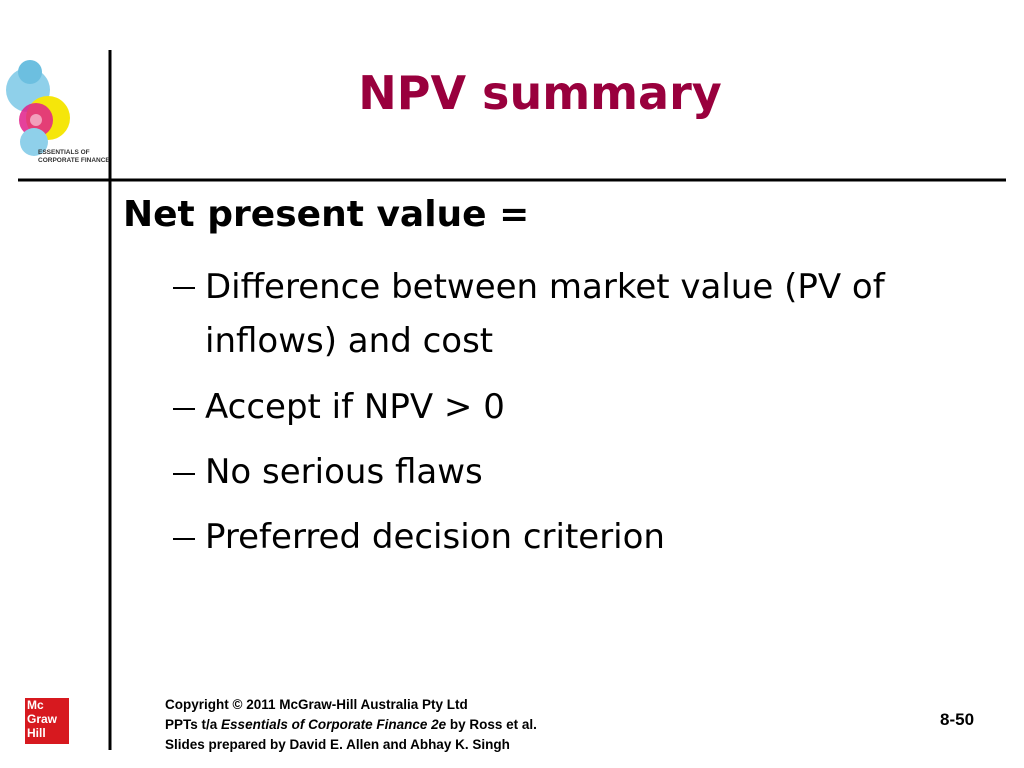  Describe the element at coordinates (326, 214) in the screenshot. I see `heading: Net present value =` at that location.